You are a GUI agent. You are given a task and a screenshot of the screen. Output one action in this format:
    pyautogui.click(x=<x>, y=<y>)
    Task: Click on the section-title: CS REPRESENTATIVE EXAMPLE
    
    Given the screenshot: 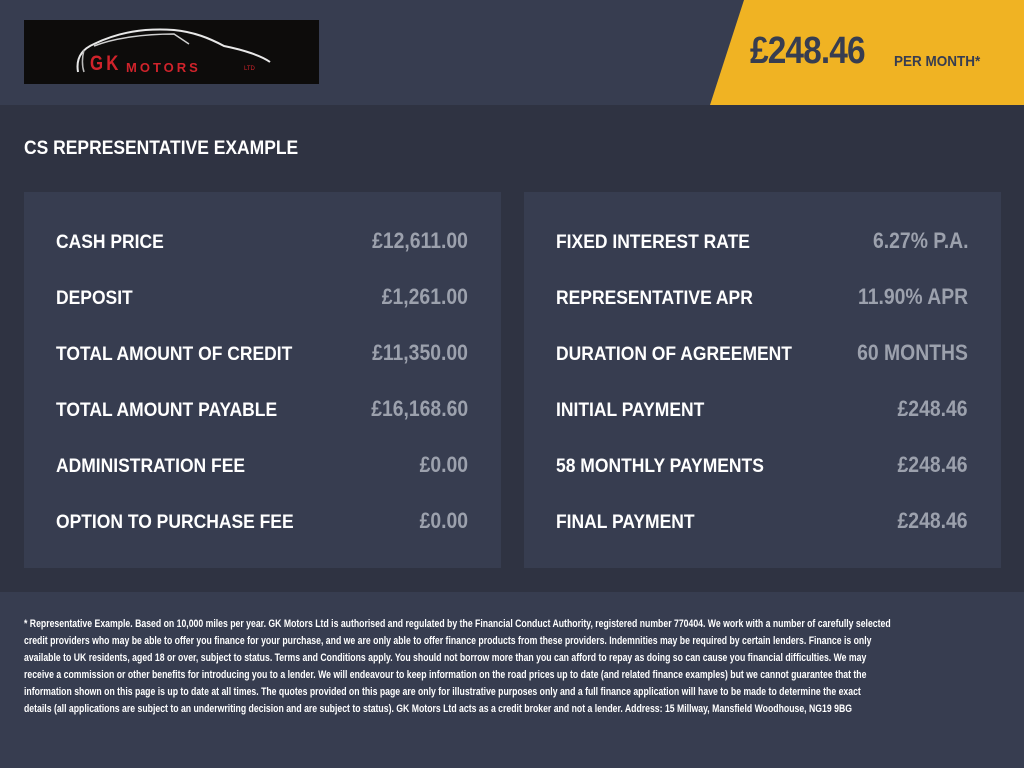 What is the action you would take?
    pyautogui.click(x=161, y=148)
    